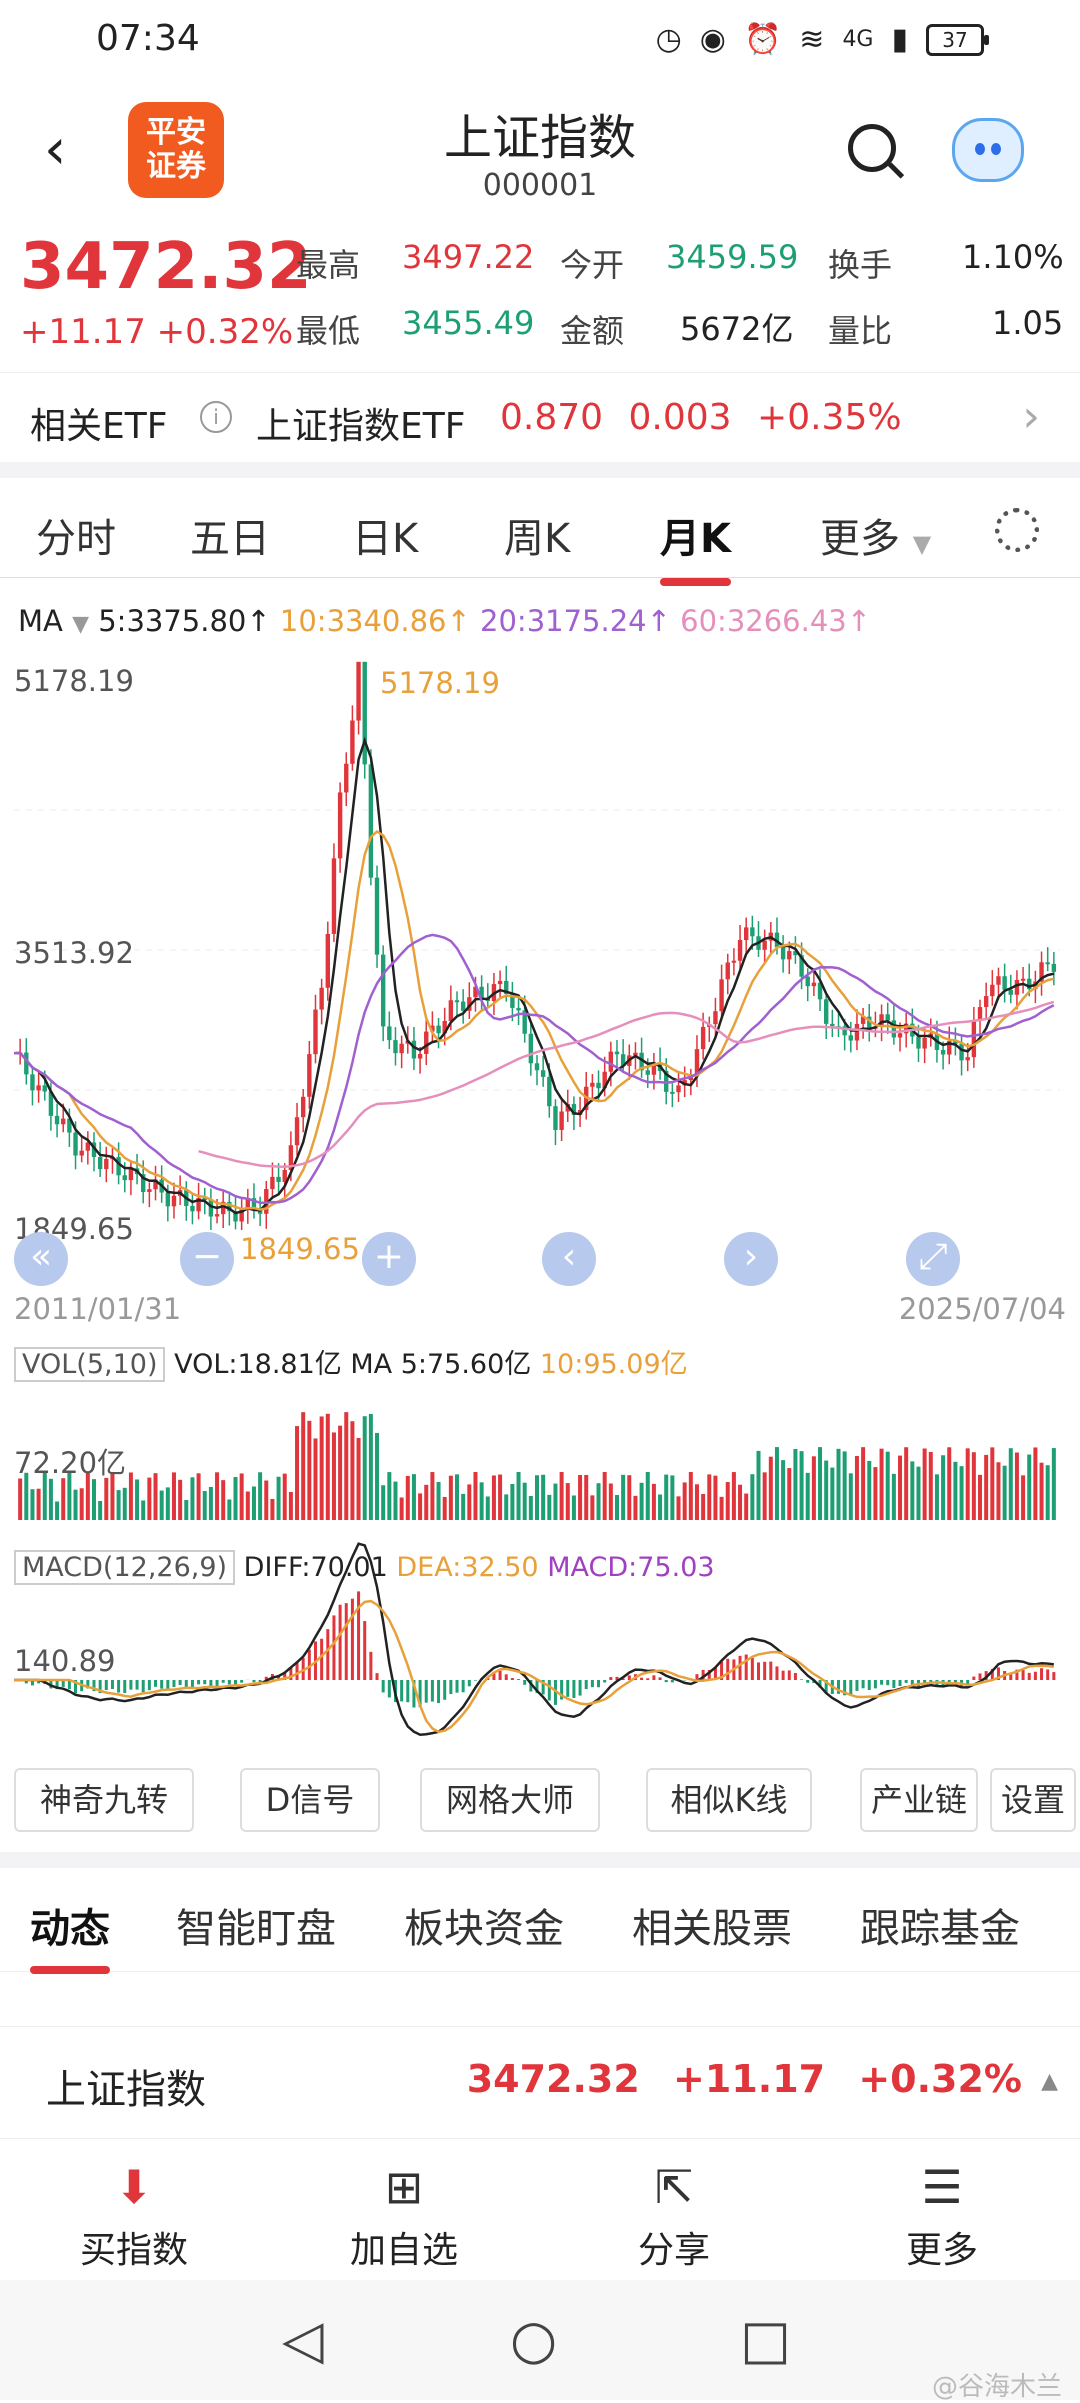 Image resolution: width=1080 pixels, height=2403 pixels. I want to click on tab-intraday: 分时, so click(76, 535).